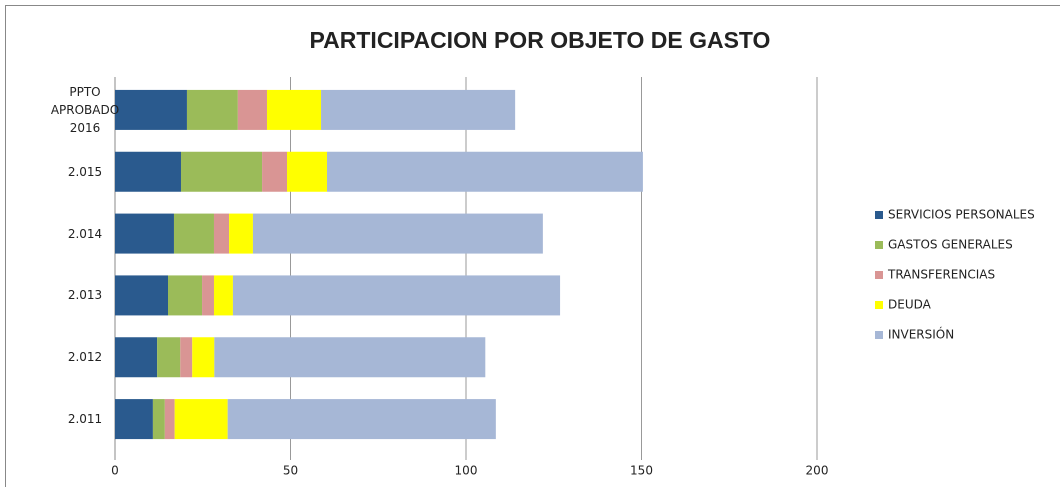 Image resolution: width=1060 pixels, height=487 pixels. What do you see at coordinates (85, 233) in the screenshot?
I see `y-tick-label: 2.014` at bounding box center [85, 233].